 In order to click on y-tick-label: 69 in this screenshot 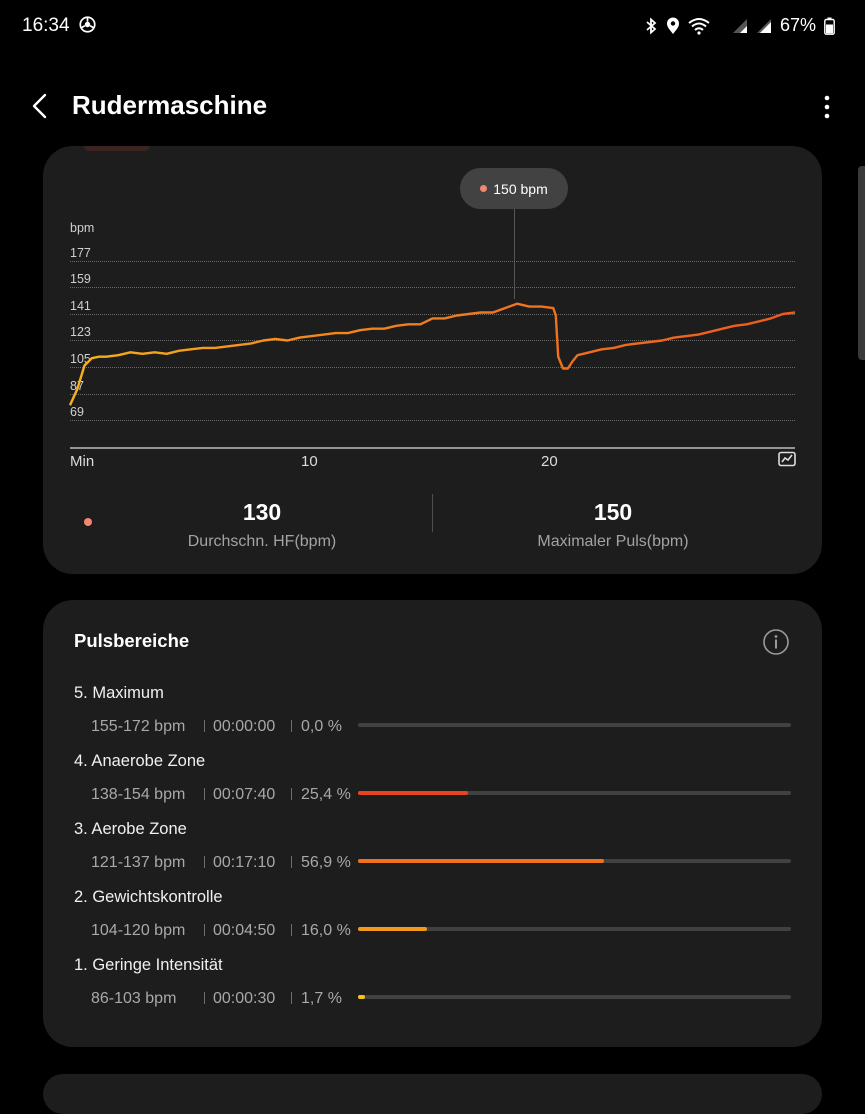, I will do `click(77, 412)`.